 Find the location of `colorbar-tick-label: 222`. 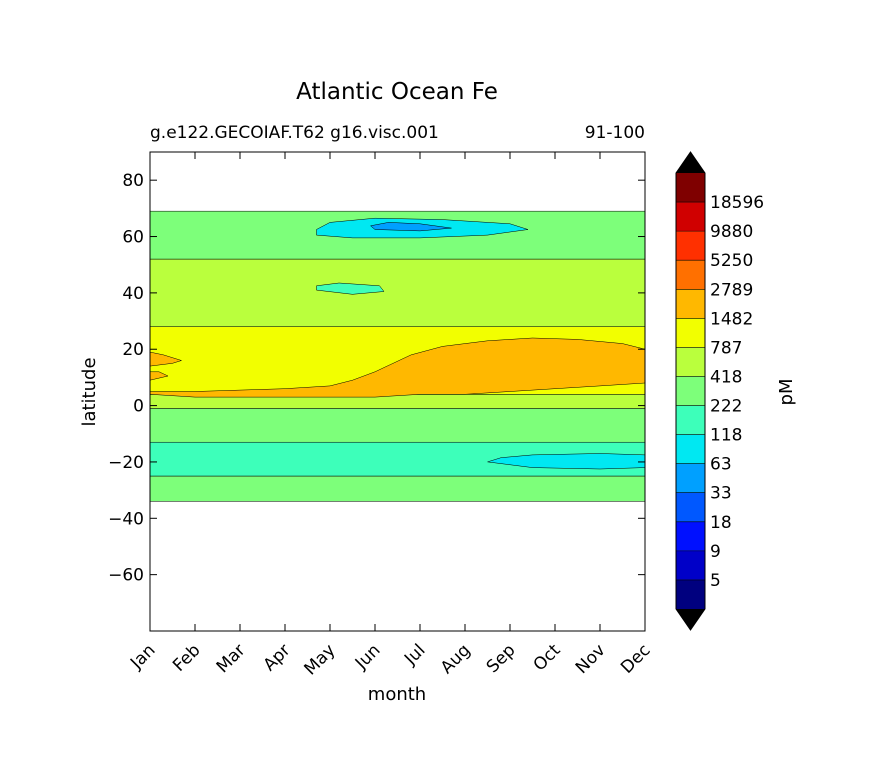

colorbar-tick-label: 222 is located at coordinates (726, 407).